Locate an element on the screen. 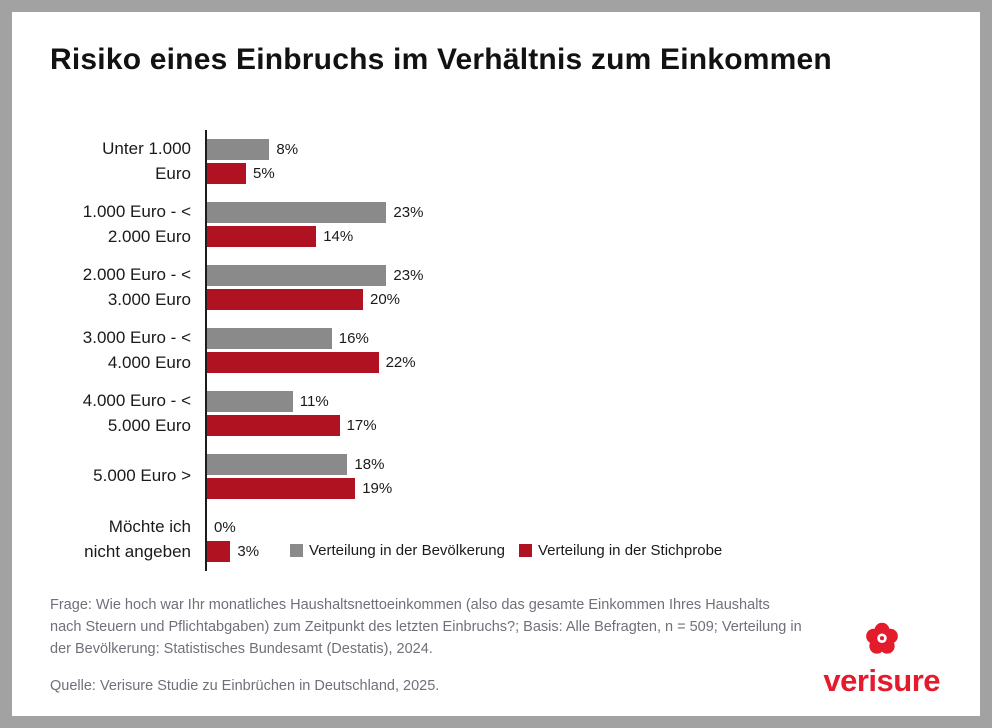 This screenshot has width=992, height=728. population-bar-line: 8% is located at coordinates (508, 149).